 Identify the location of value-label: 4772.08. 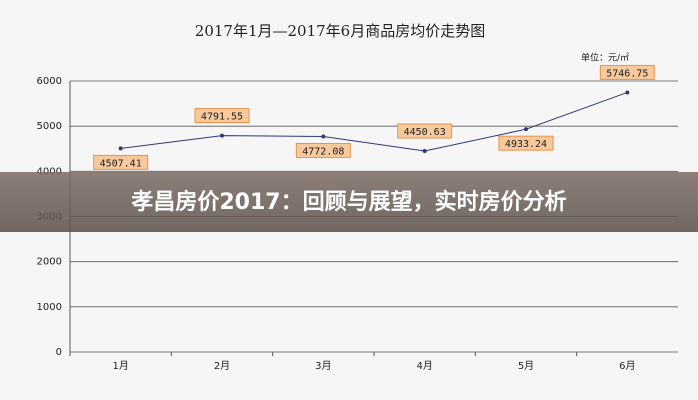
(323, 151).